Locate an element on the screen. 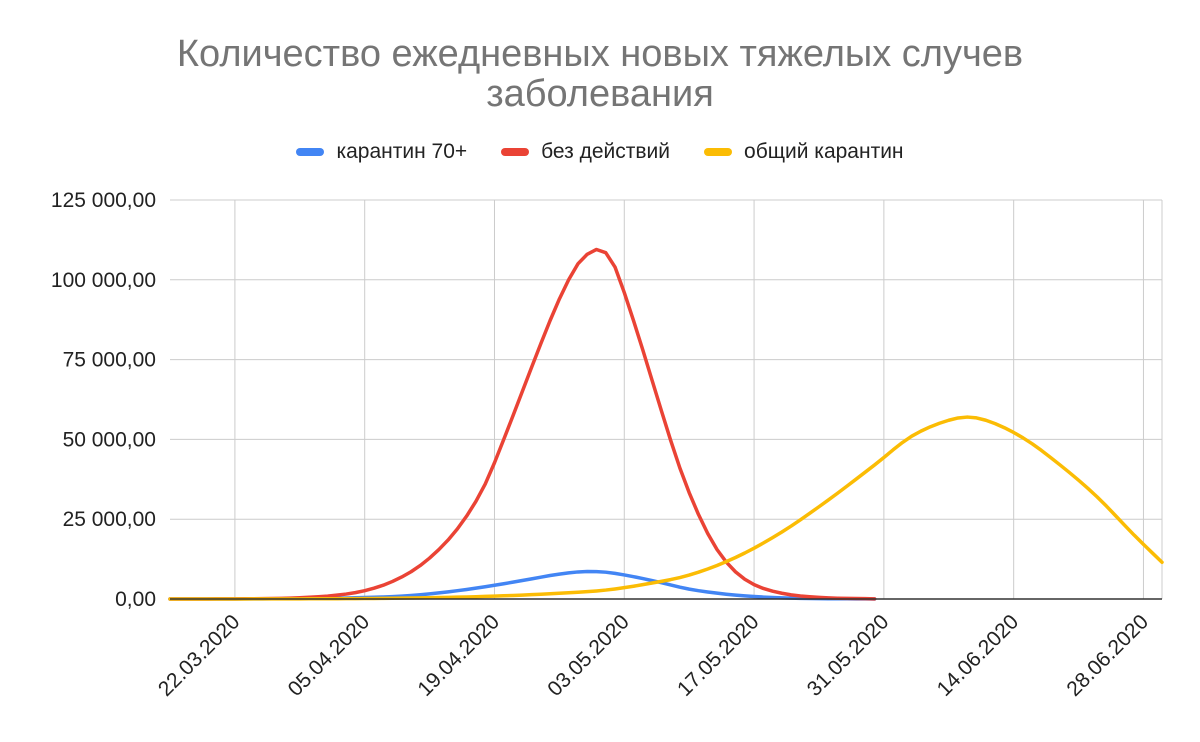 The width and height of the screenshot is (1200, 742). x-tick-label: 19.04.2020 is located at coordinates (458, 655).